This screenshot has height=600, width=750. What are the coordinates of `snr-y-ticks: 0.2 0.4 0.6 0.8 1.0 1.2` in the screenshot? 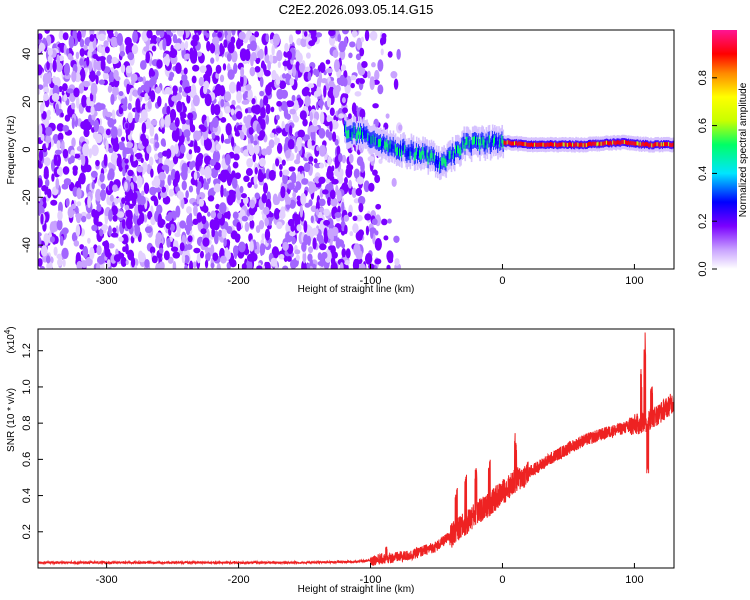 It's located at (32, 441).